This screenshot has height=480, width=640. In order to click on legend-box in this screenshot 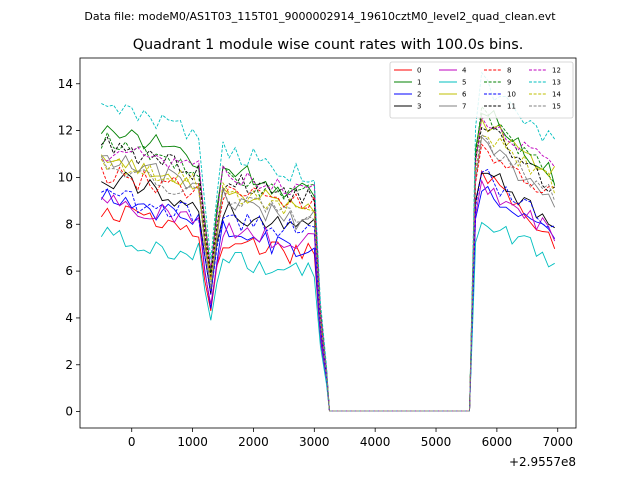, I will do `click(481, 90)`.